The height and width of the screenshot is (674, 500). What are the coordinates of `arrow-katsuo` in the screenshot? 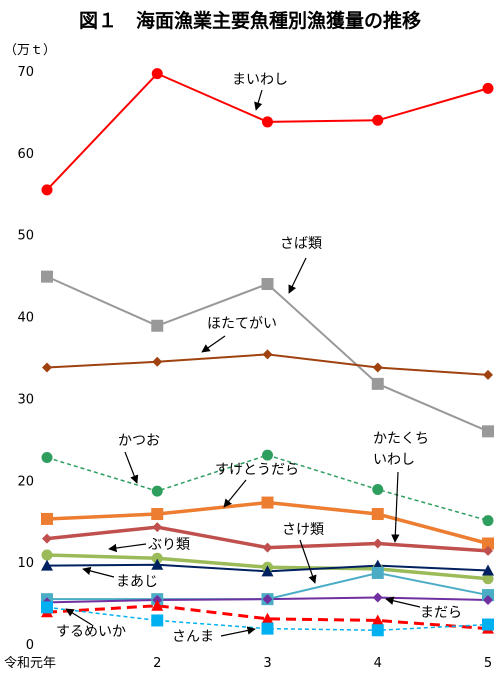 It's located at (131, 467).